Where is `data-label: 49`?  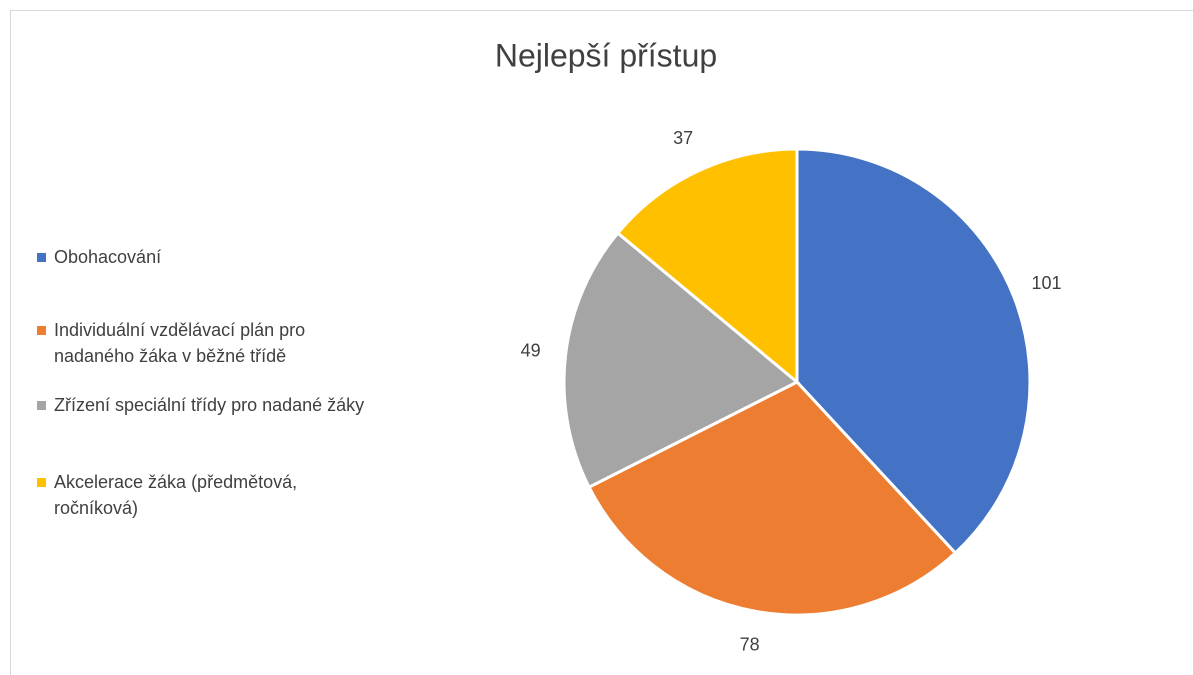 data-label: 49 is located at coordinates (531, 351).